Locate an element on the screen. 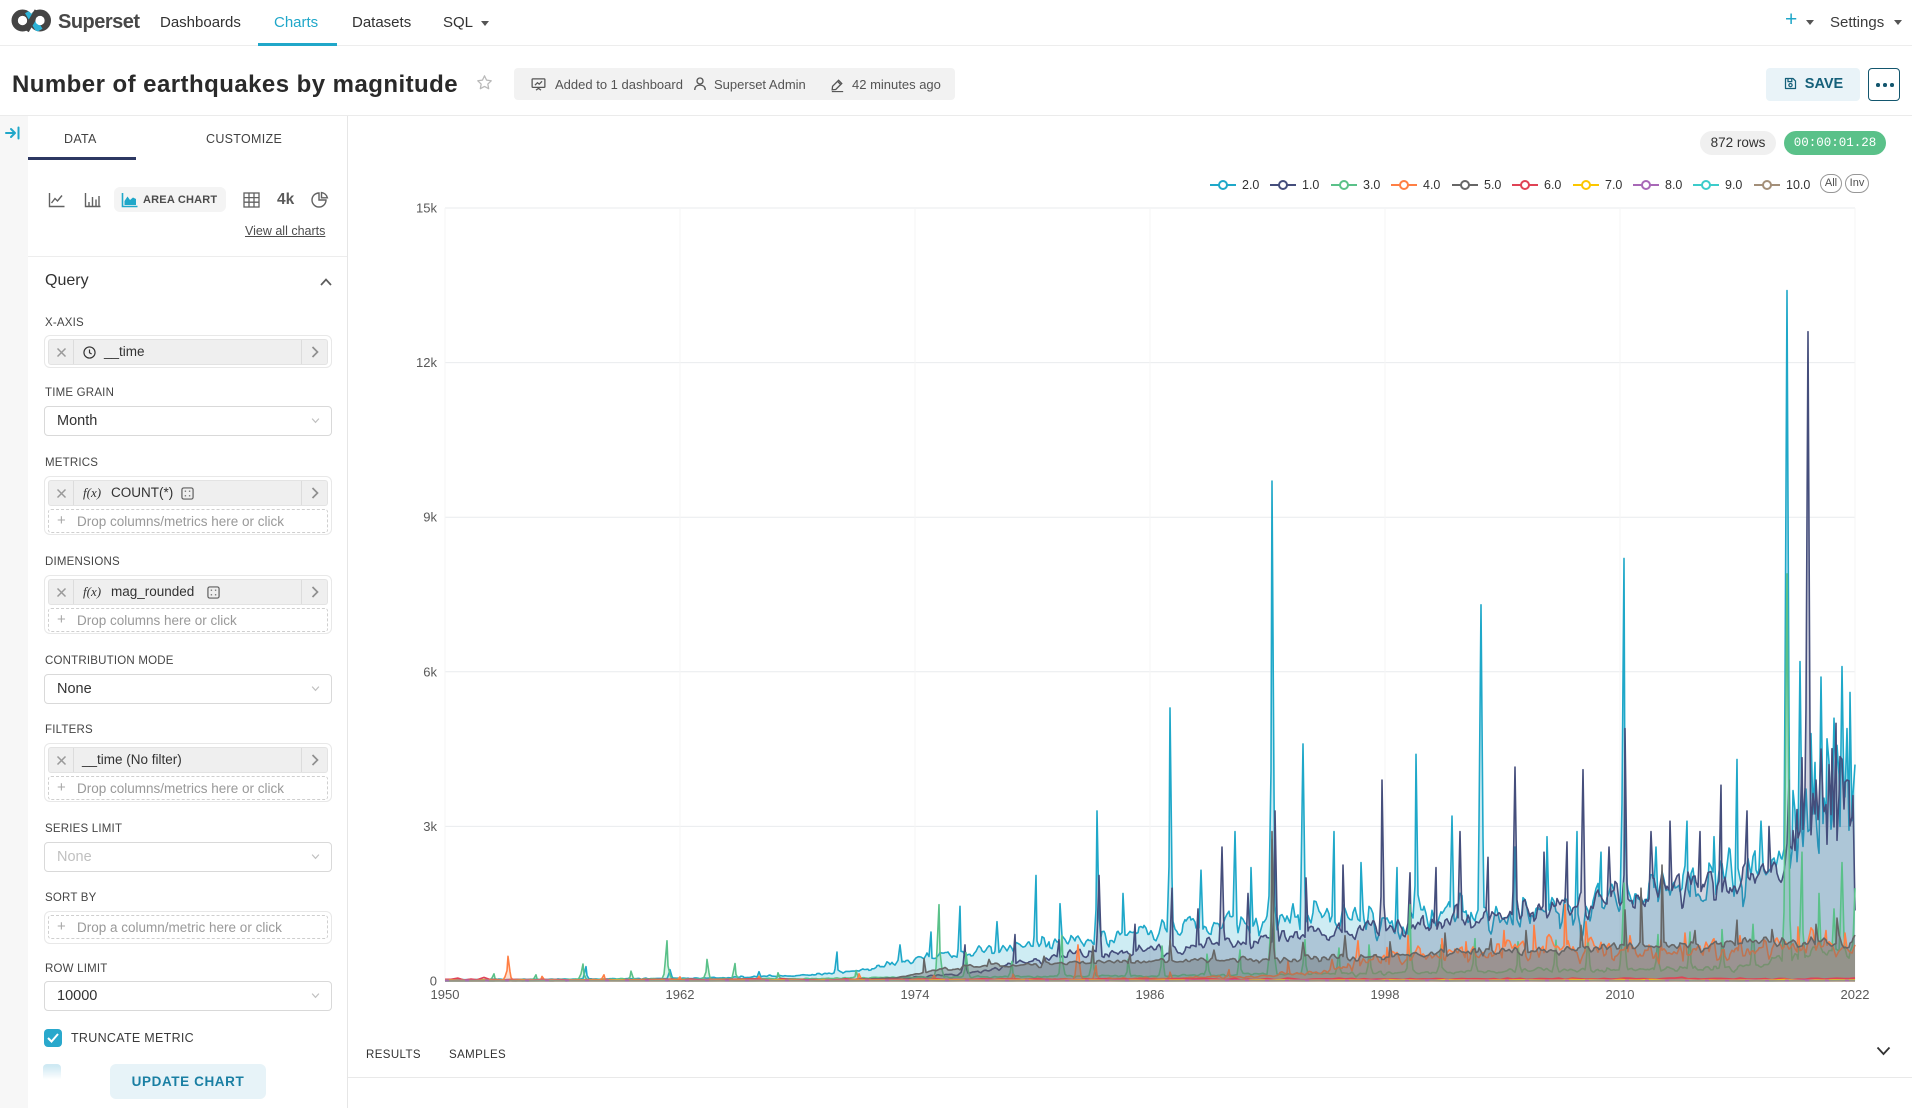 The width and height of the screenshot is (1912, 1108). svg-text: 1998 is located at coordinates (1385, 994).